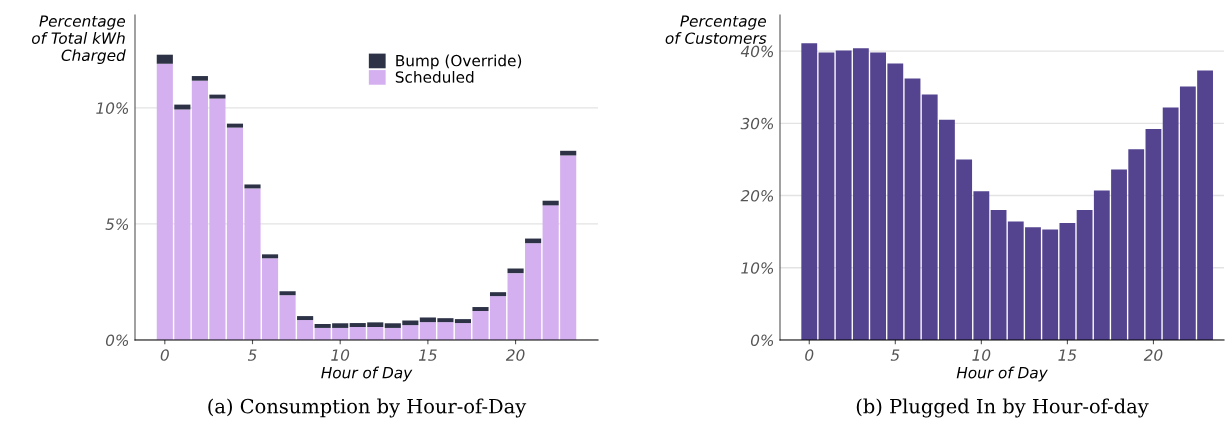 The image size is (1226, 427). I want to click on y-axis-title: Percentage of Total kWh Charged, so click(78, 39).